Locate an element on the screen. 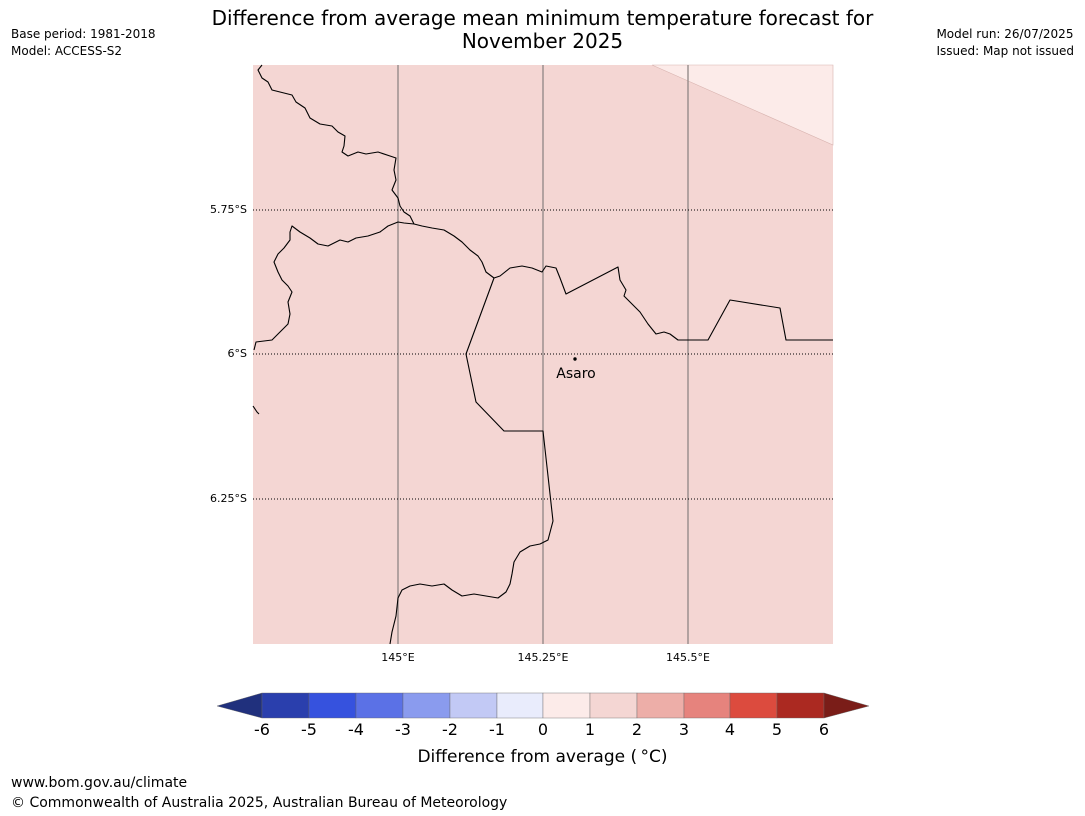 The image size is (1085, 816). colorbar-tick-labels: -6 -5 -4 -3 -2 -1 0 1 2 3 4 5 6 is located at coordinates (541, 729).